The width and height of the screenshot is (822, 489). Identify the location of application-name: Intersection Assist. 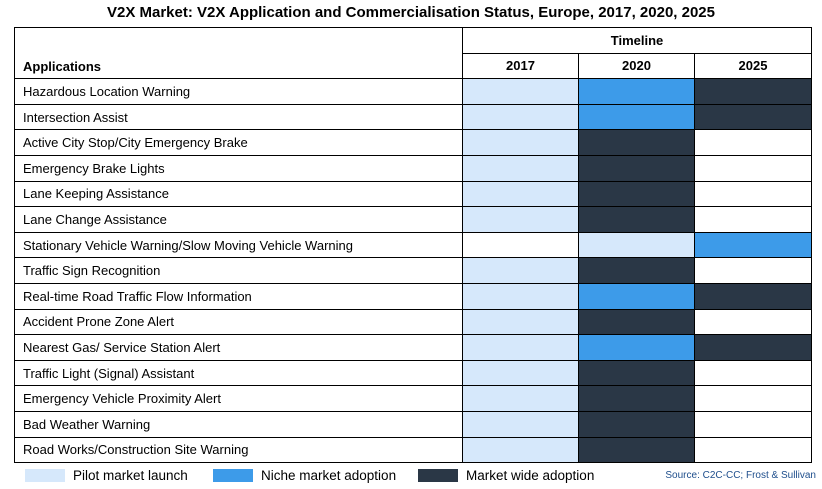
(238, 117).